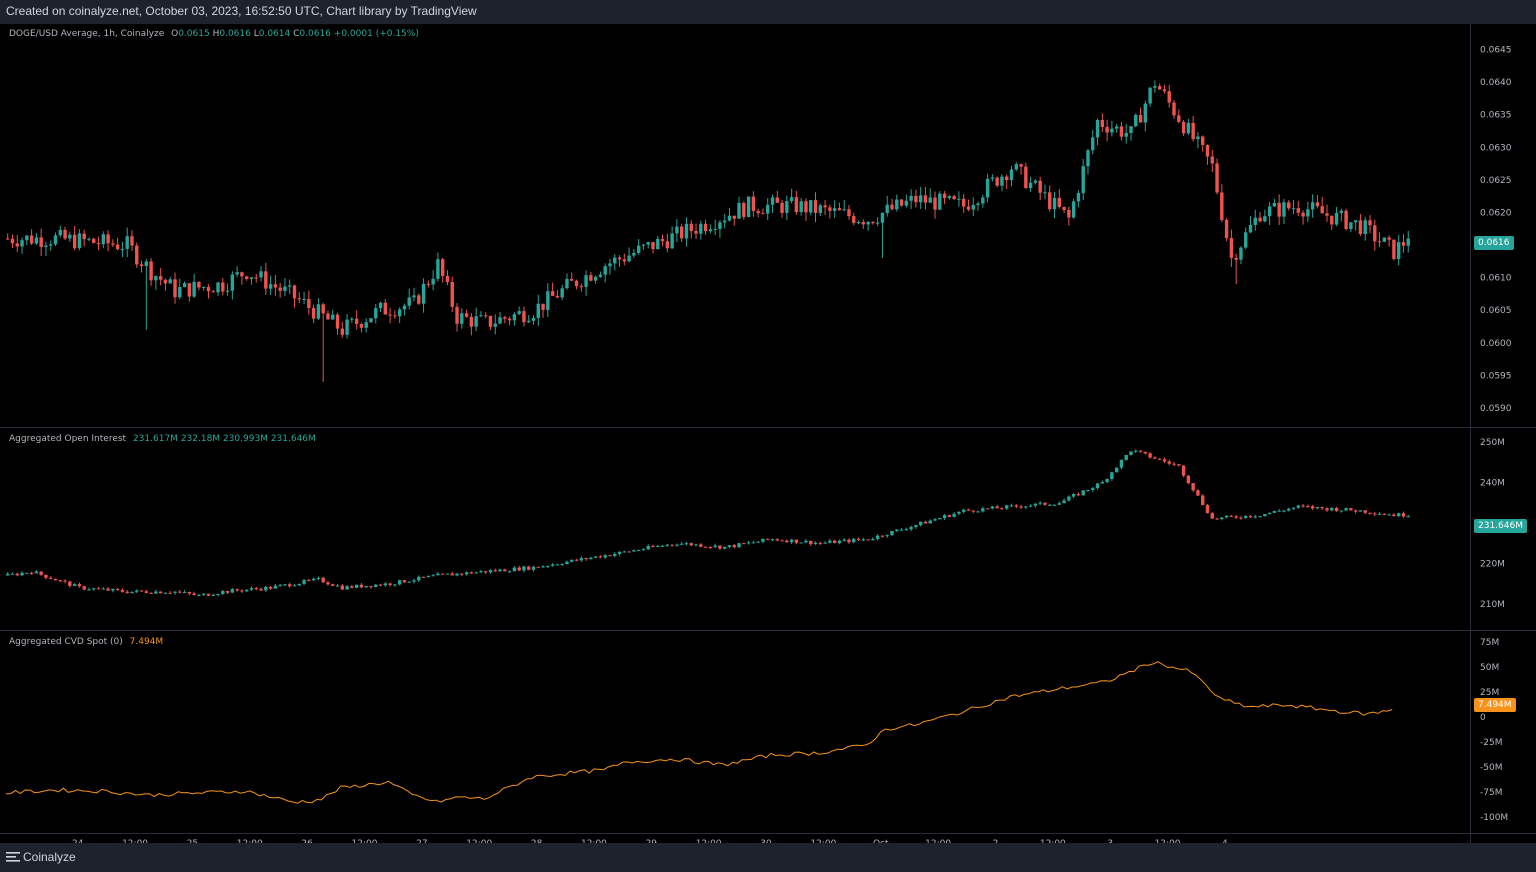 This screenshot has height=872, width=1536. Describe the element at coordinates (1496, 311) in the screenshot. I see `y-tick-label: 0.0605` at that location.